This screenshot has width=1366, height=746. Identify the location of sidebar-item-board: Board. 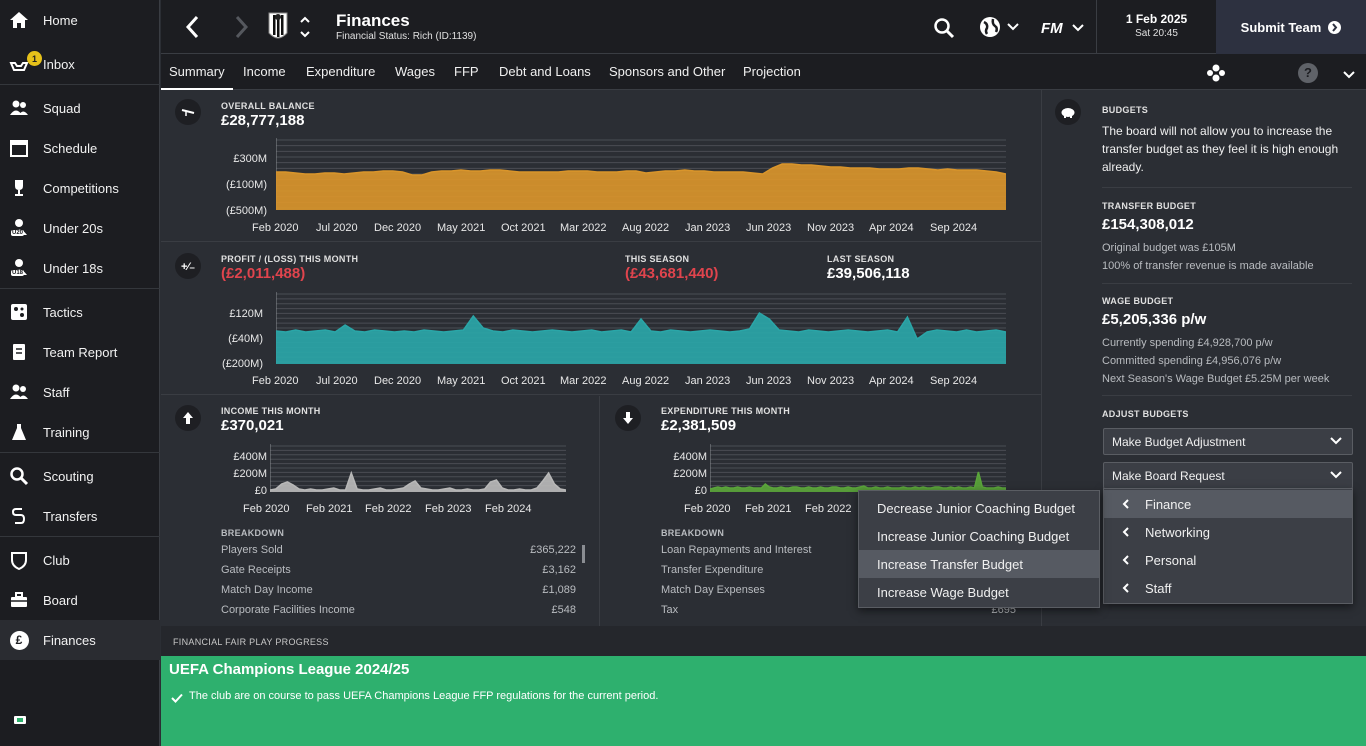
(80, 600).